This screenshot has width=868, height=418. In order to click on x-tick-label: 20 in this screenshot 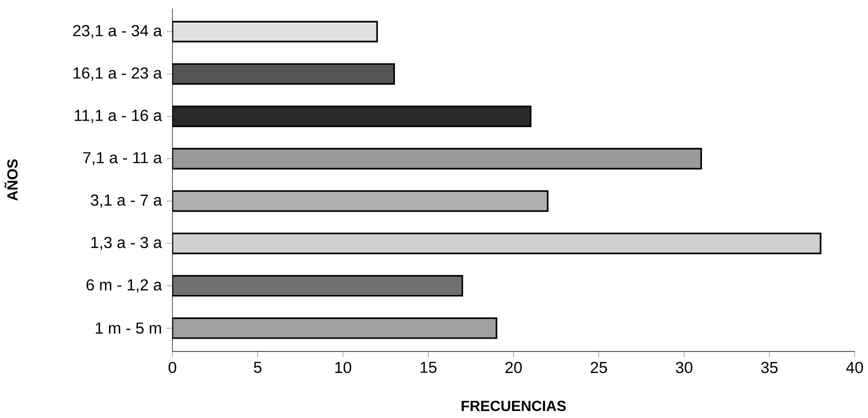, I will do `click(513, 368)`.